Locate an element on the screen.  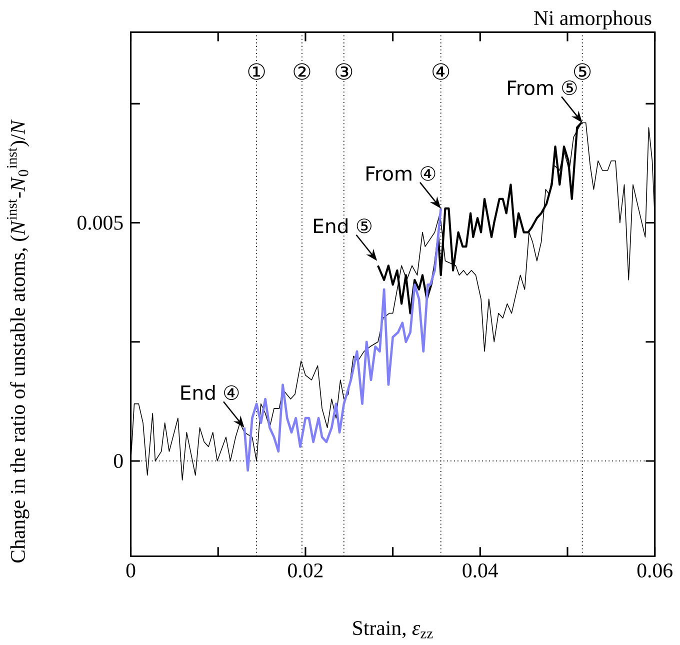
annotation: End ⑤ is located at coordinates (343, 226).